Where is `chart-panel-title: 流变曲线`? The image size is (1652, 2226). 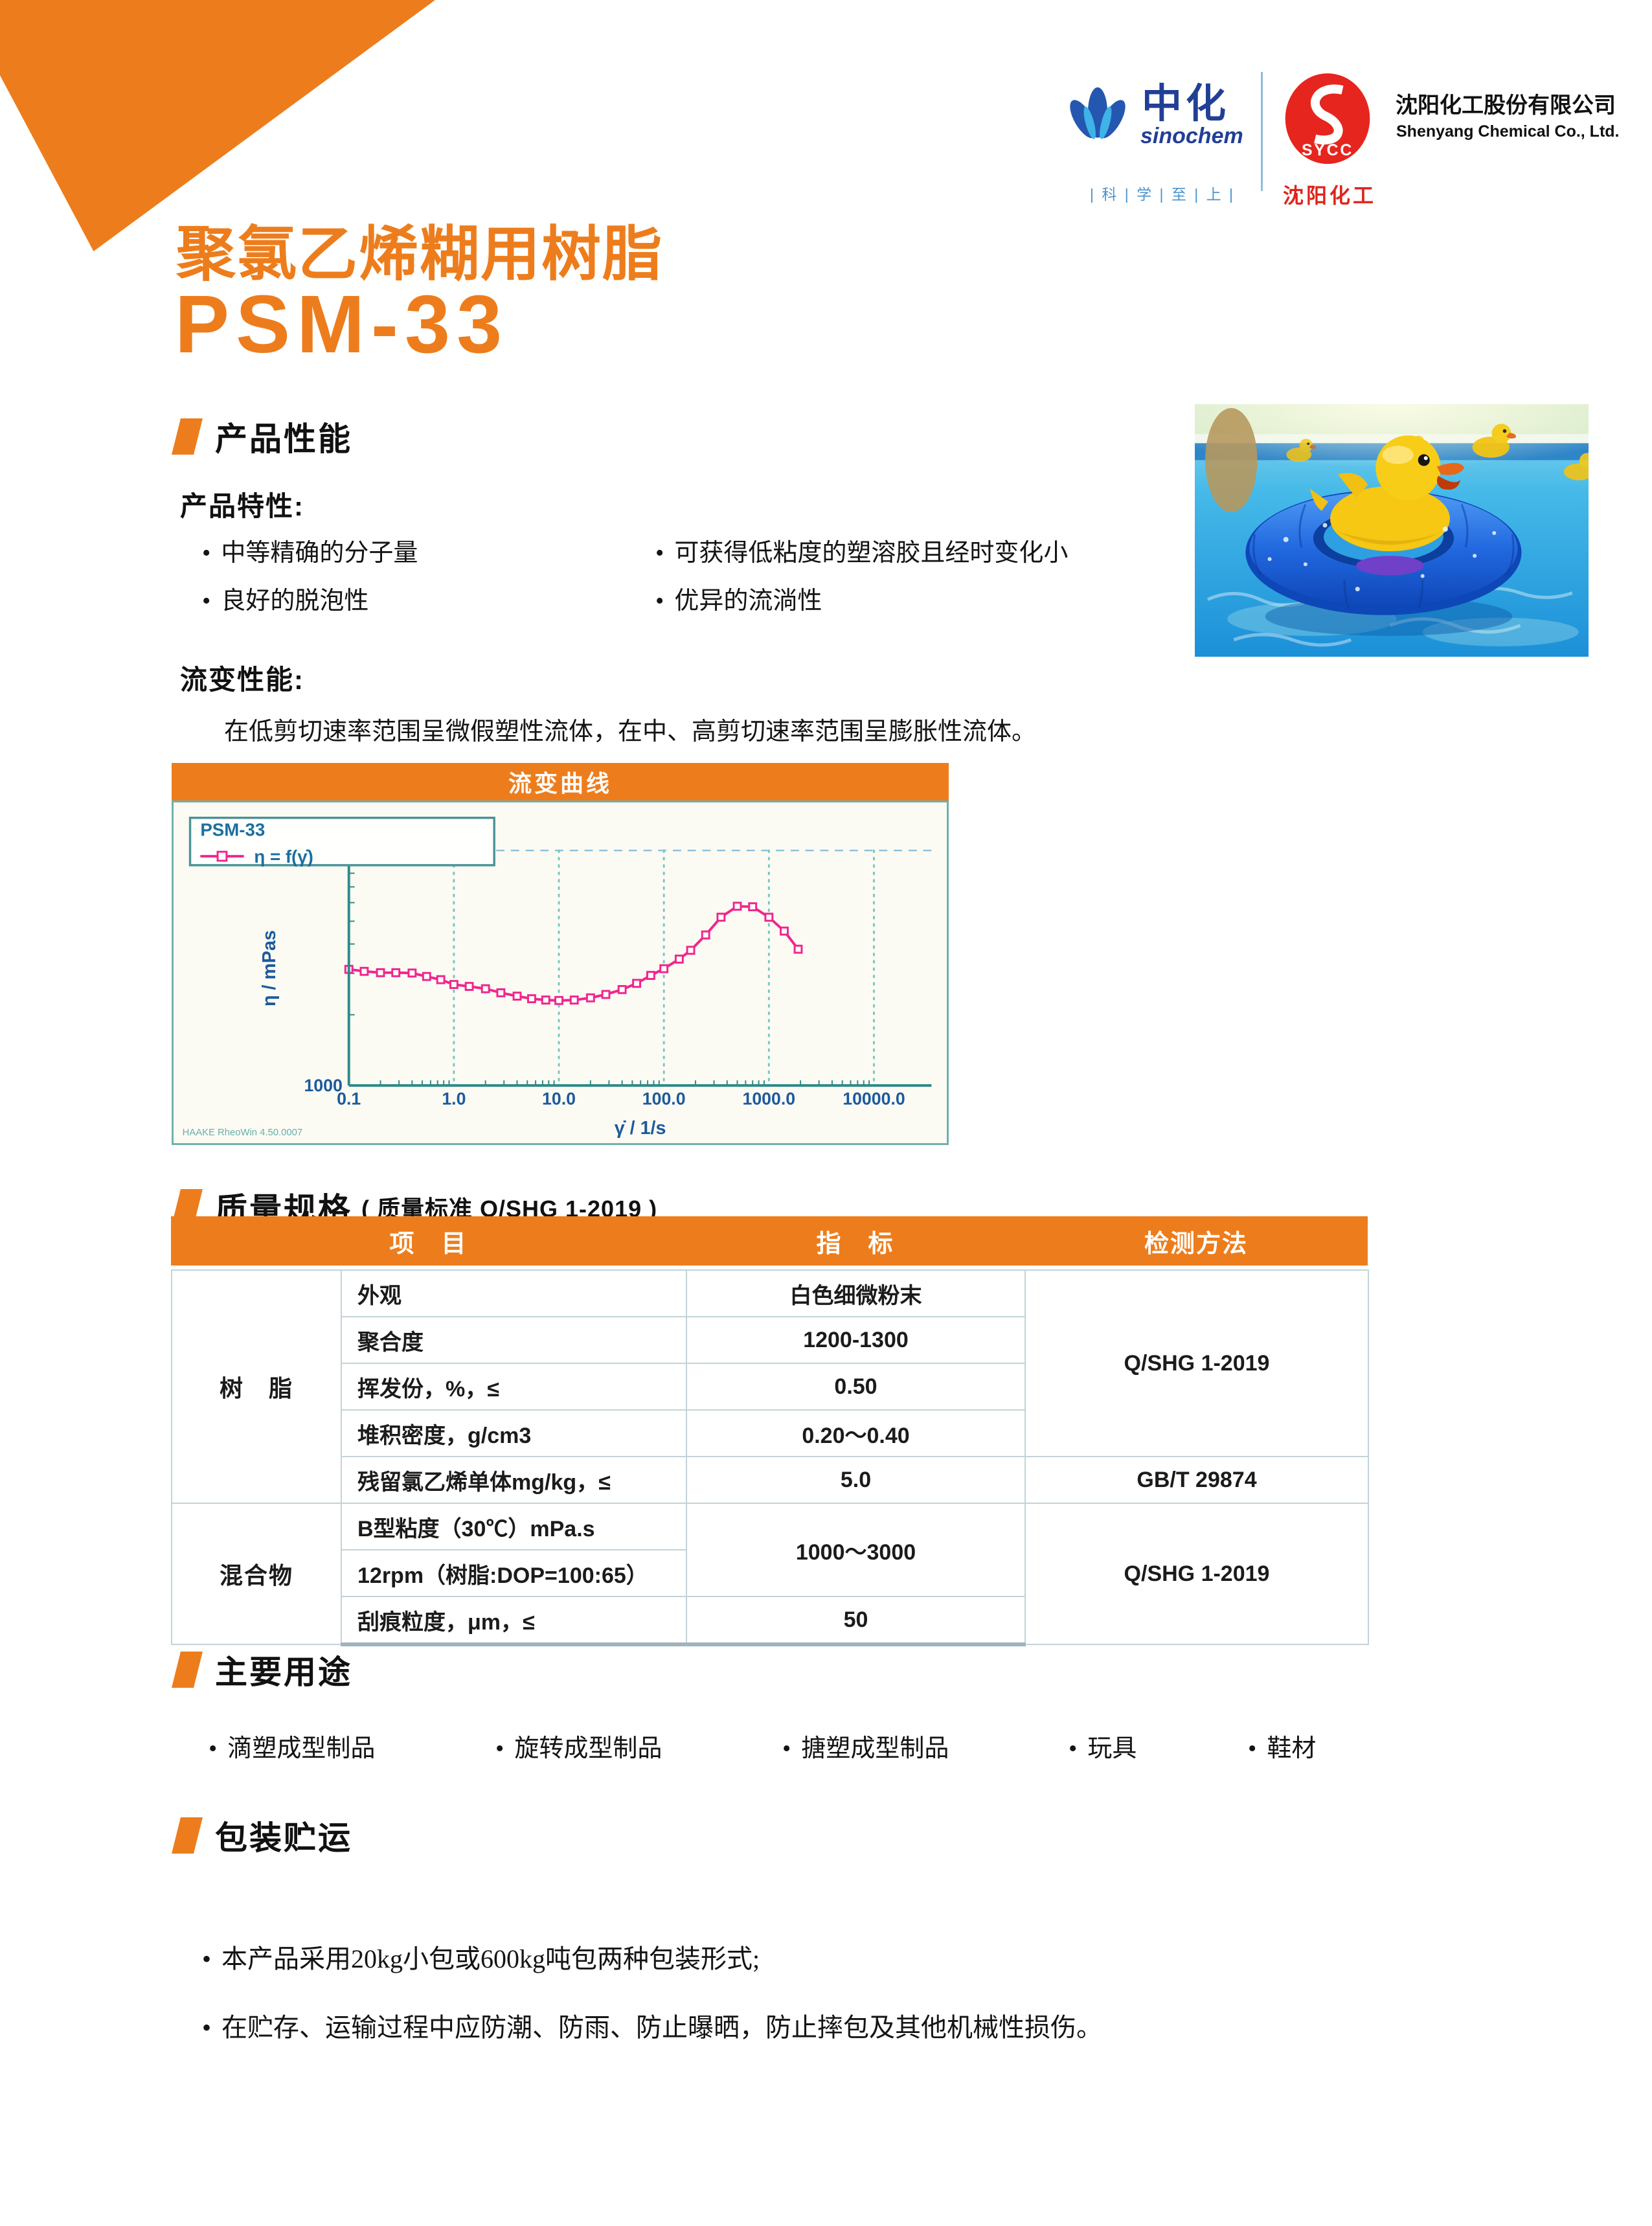 chart-panel-title: 流变曲线 is located at coordinates (560, 783).